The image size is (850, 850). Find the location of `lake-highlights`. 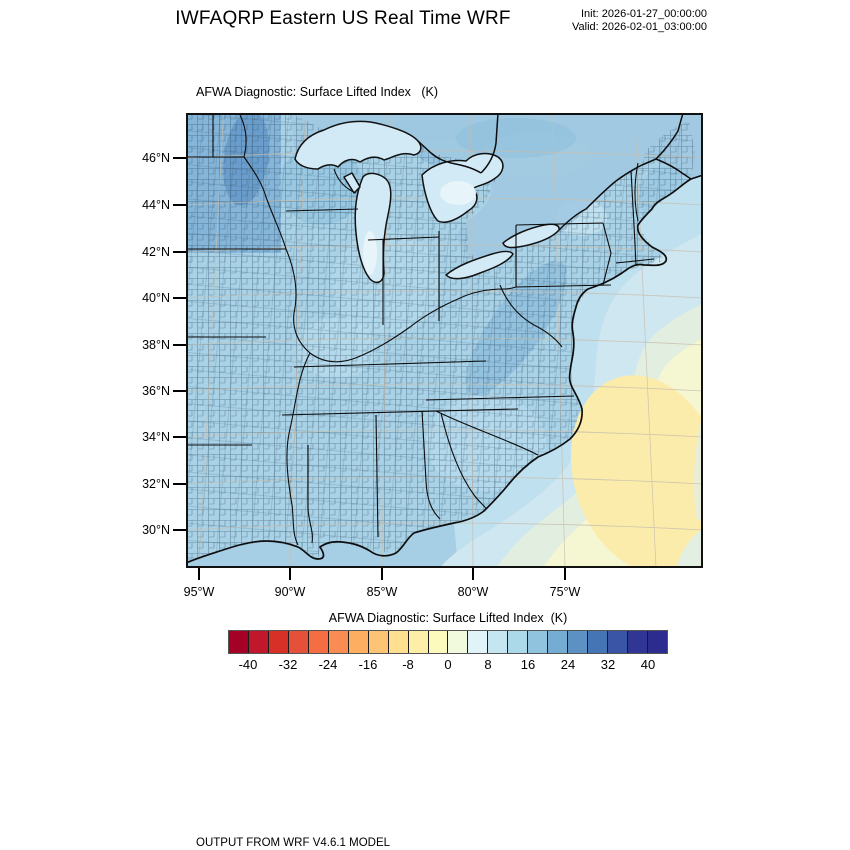

lake-highlights is located at coordinates (419, 228).